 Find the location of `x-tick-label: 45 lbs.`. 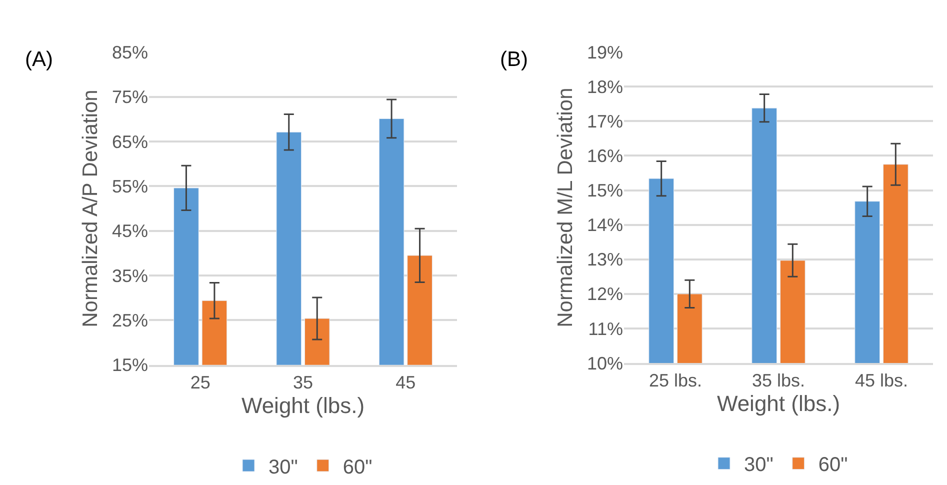

x-tick-label: 45 lbs. is located at coordinates (881, 380).